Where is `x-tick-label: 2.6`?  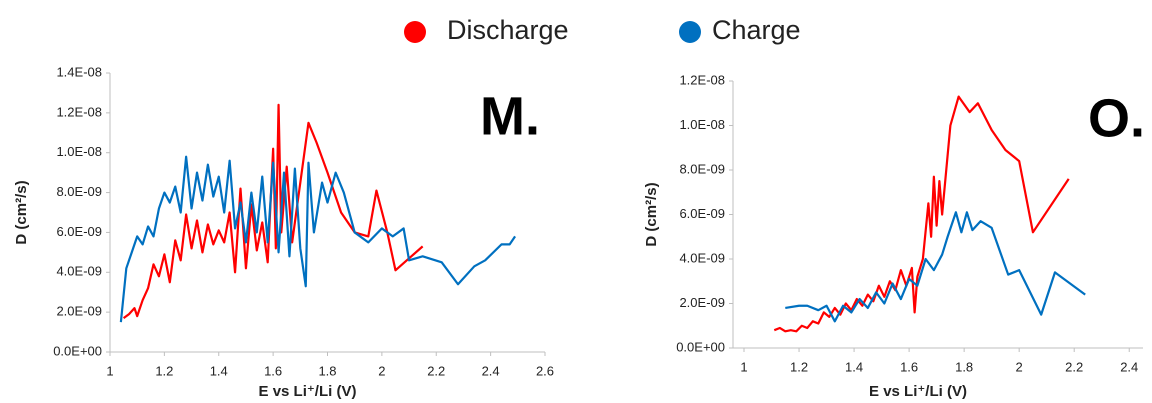
x-tick-label: 2.6 is located at coordinates (545, 370).